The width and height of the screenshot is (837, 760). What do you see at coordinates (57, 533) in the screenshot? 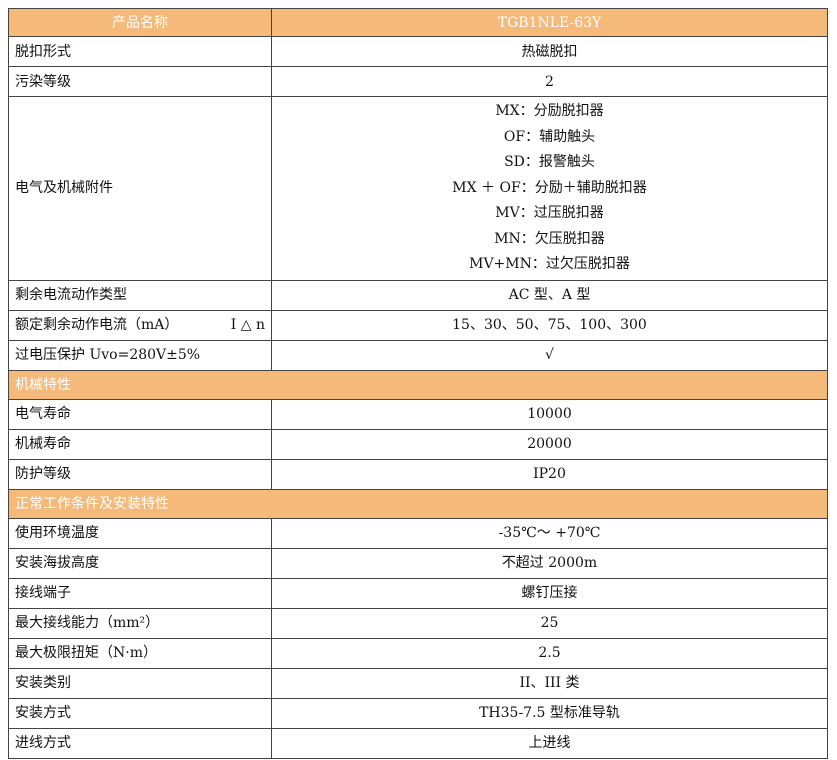
I see `row-label-text: 使用环境温度` at bounding box center [57, 533].